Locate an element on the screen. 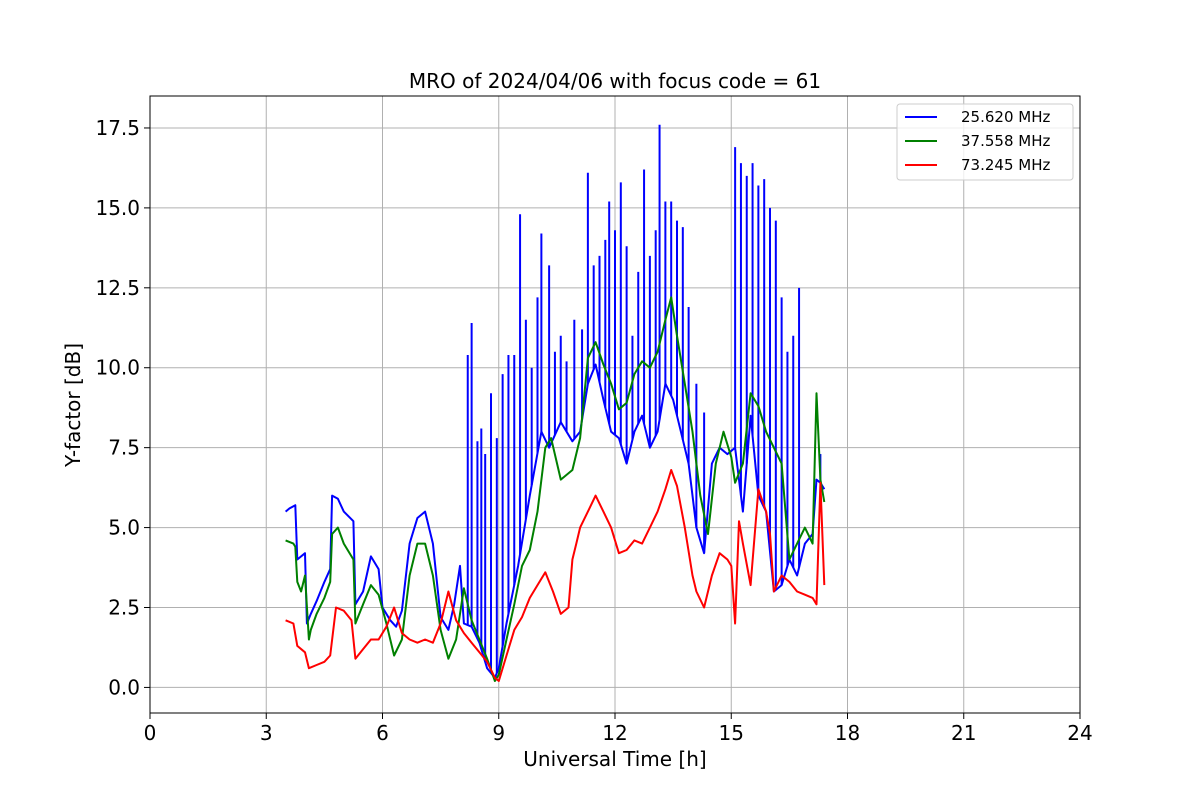 This screenshot has height=800, width=1200. series-line is located at coordinates (555, 575).